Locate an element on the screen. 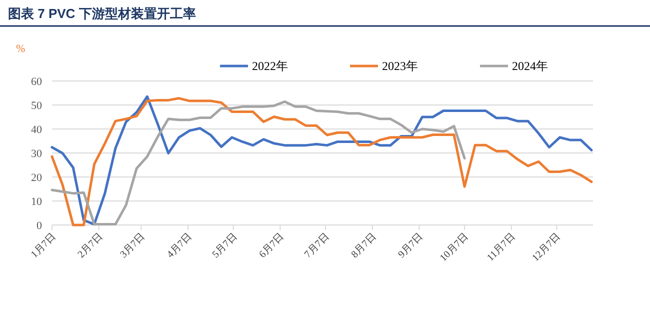 The image size is (650, 320). x-tick-label: 11月7日 is located at coordinates (501, 247).